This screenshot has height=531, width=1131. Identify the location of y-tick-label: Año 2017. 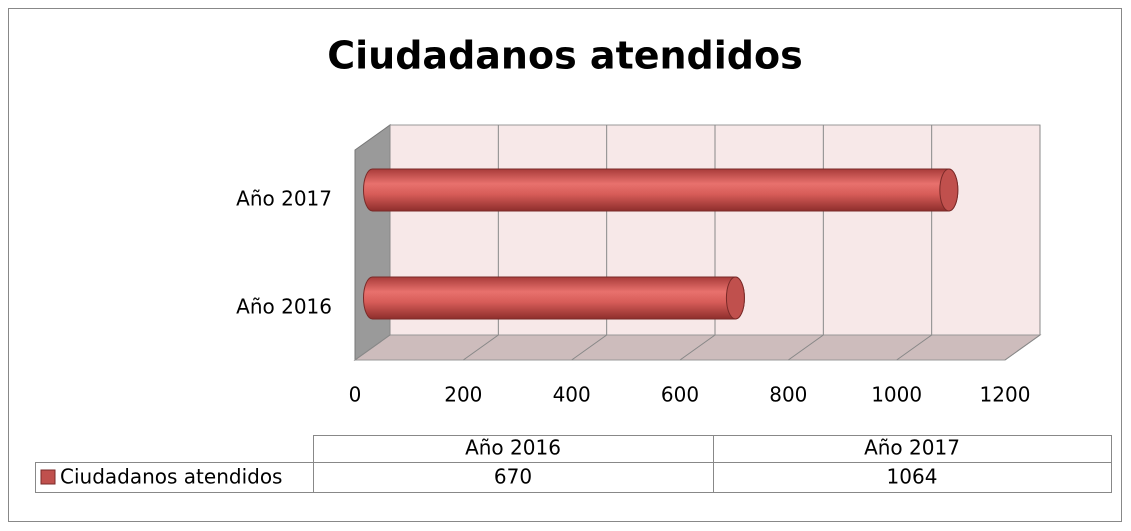
(284, 199).